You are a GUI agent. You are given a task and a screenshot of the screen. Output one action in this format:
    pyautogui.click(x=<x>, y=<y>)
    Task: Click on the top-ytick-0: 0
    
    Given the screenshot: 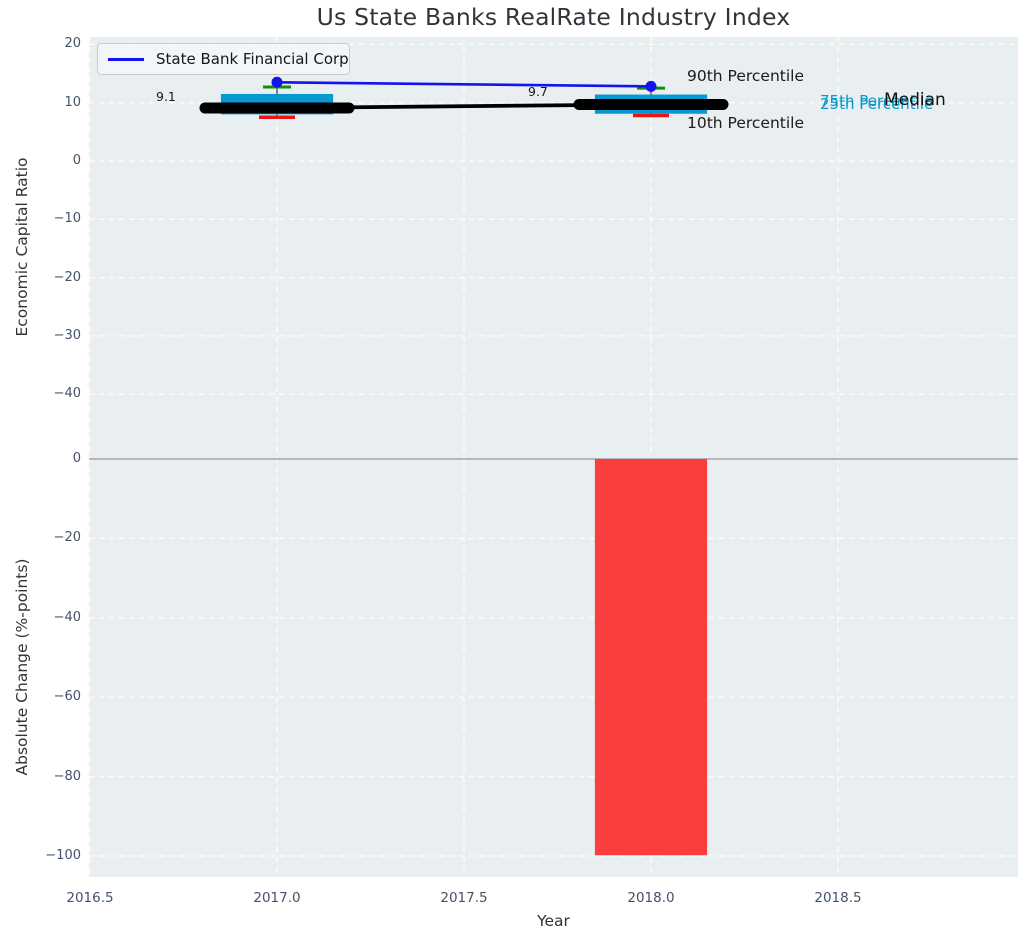 What is the action you would take?
    pyautogui.click(x=76, y=160)
    